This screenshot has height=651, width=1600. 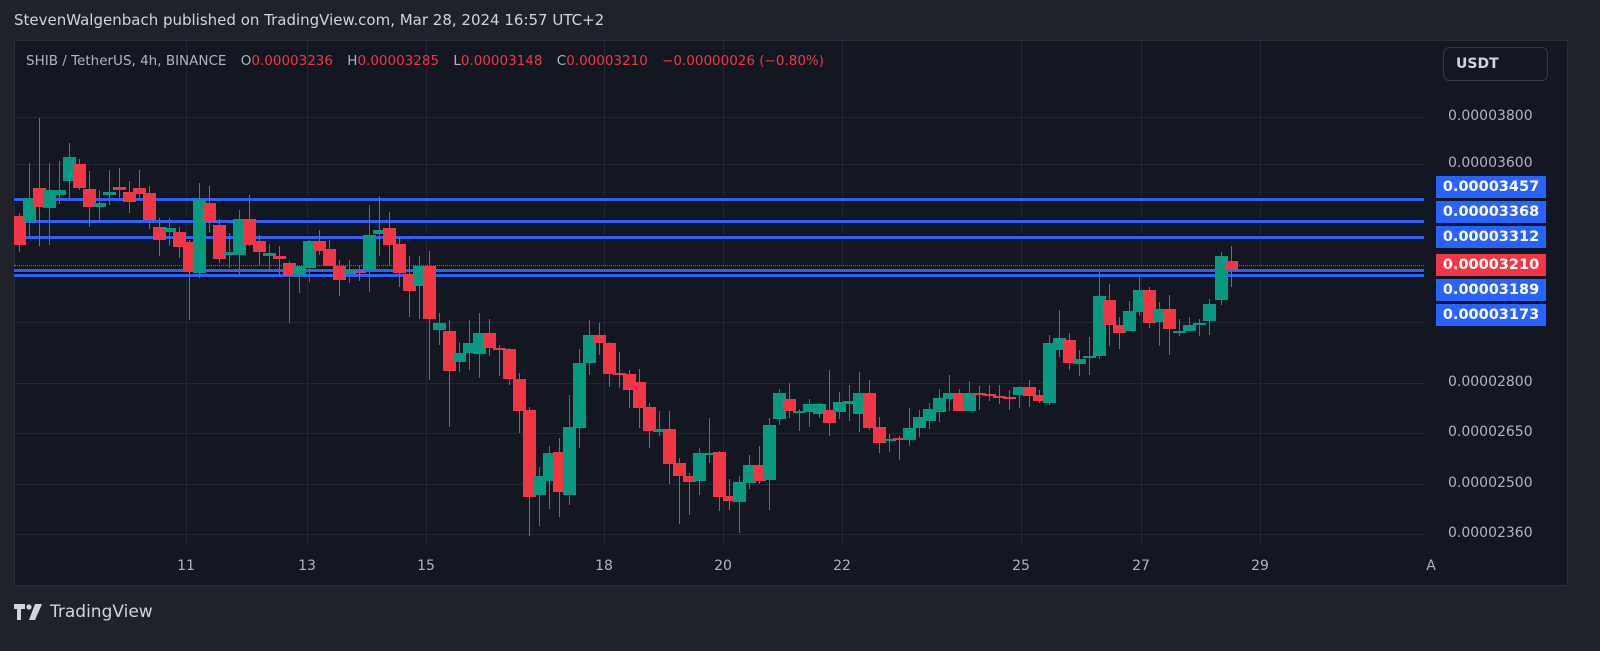 What do you see at coordinates (307, 566) in the screenshot?
I see `time-tick-label: 13` at bounding box center [307, 566].